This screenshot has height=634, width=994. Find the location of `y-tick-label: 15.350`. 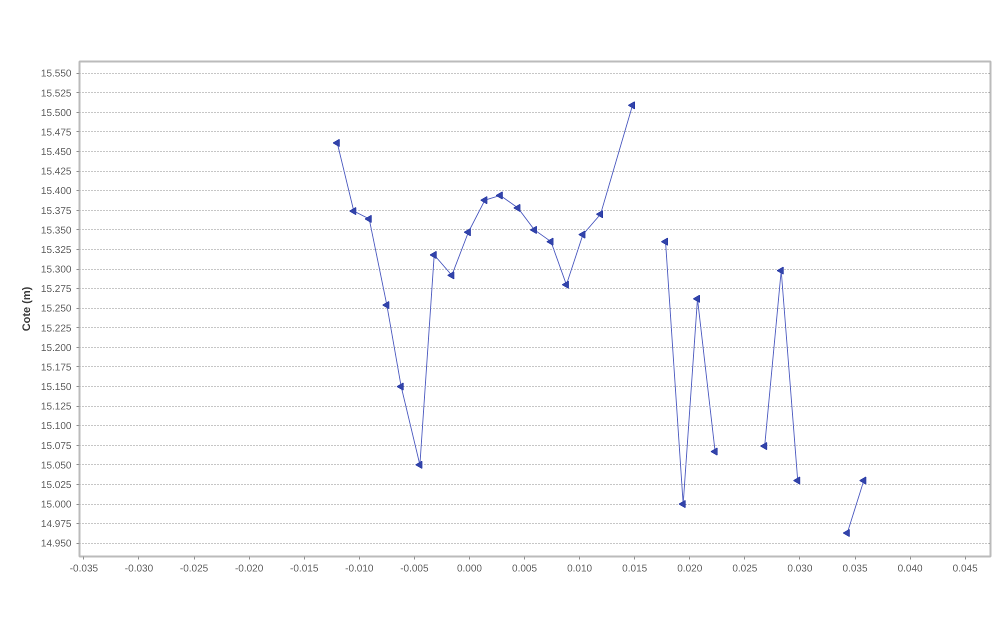

y-tick-label: 15.350 is located at coordinates (56, 230).